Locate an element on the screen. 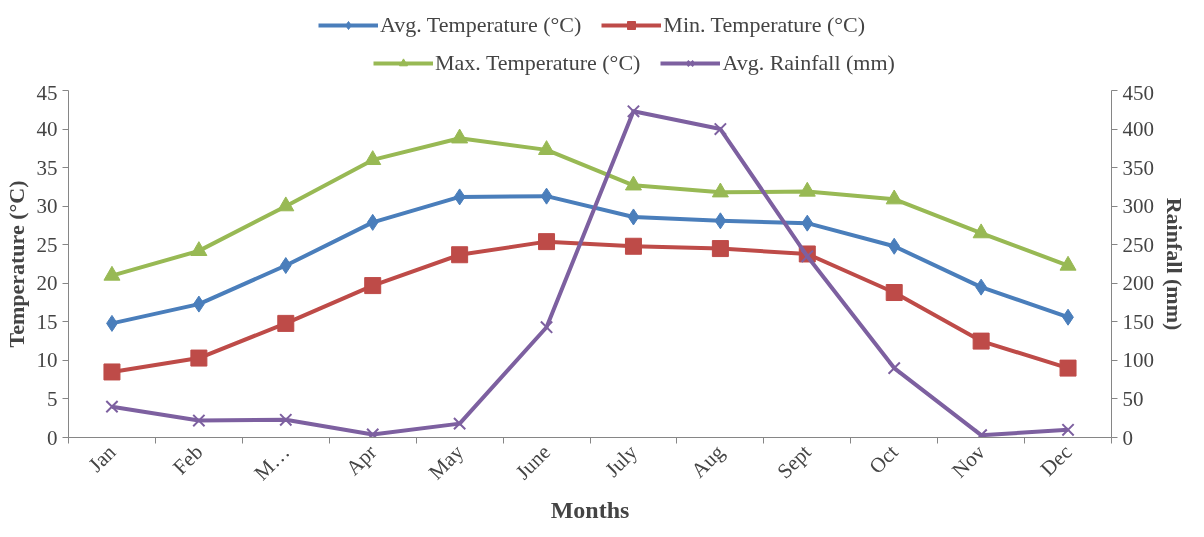 Image resolution: width=1204 pixels, height=537 pixels. y-tick-label: 15 is located at coordinates (47, 321).